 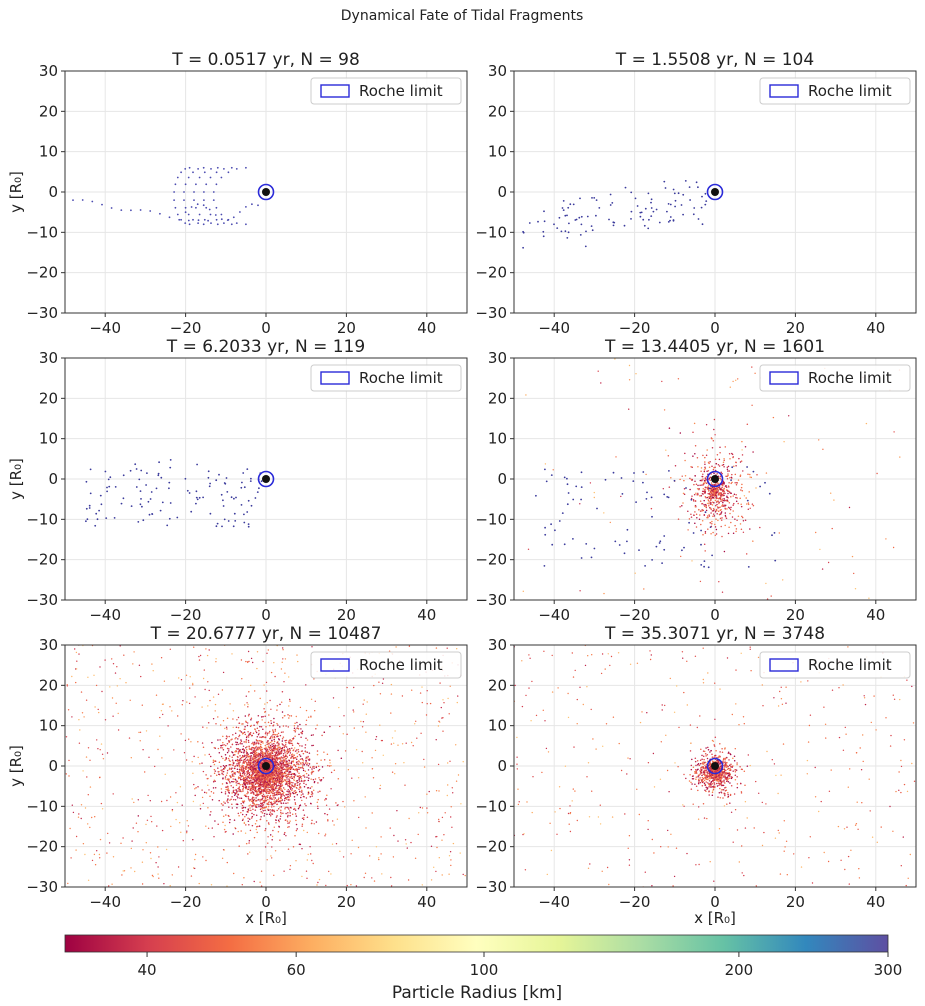 I want to click on x-tick-label: −40, so click(x=105, y=615).